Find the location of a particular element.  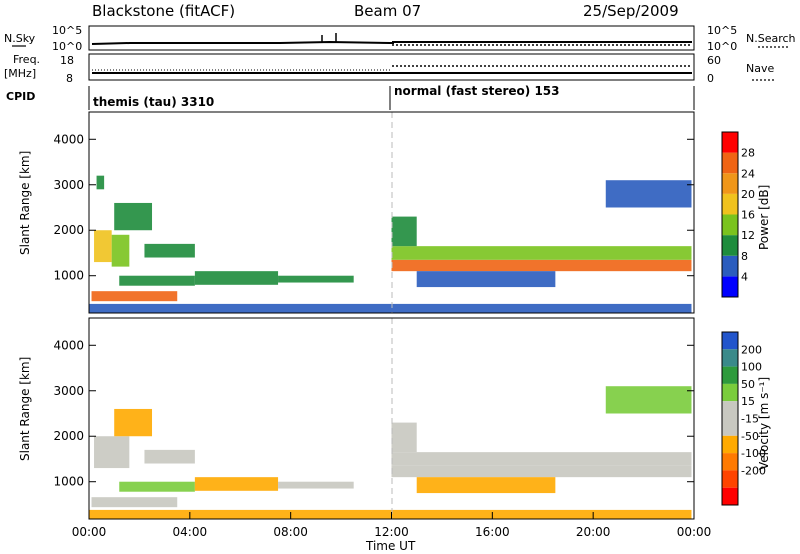

xtick-label-1: 04:00 is located at coordinates (190, 532).